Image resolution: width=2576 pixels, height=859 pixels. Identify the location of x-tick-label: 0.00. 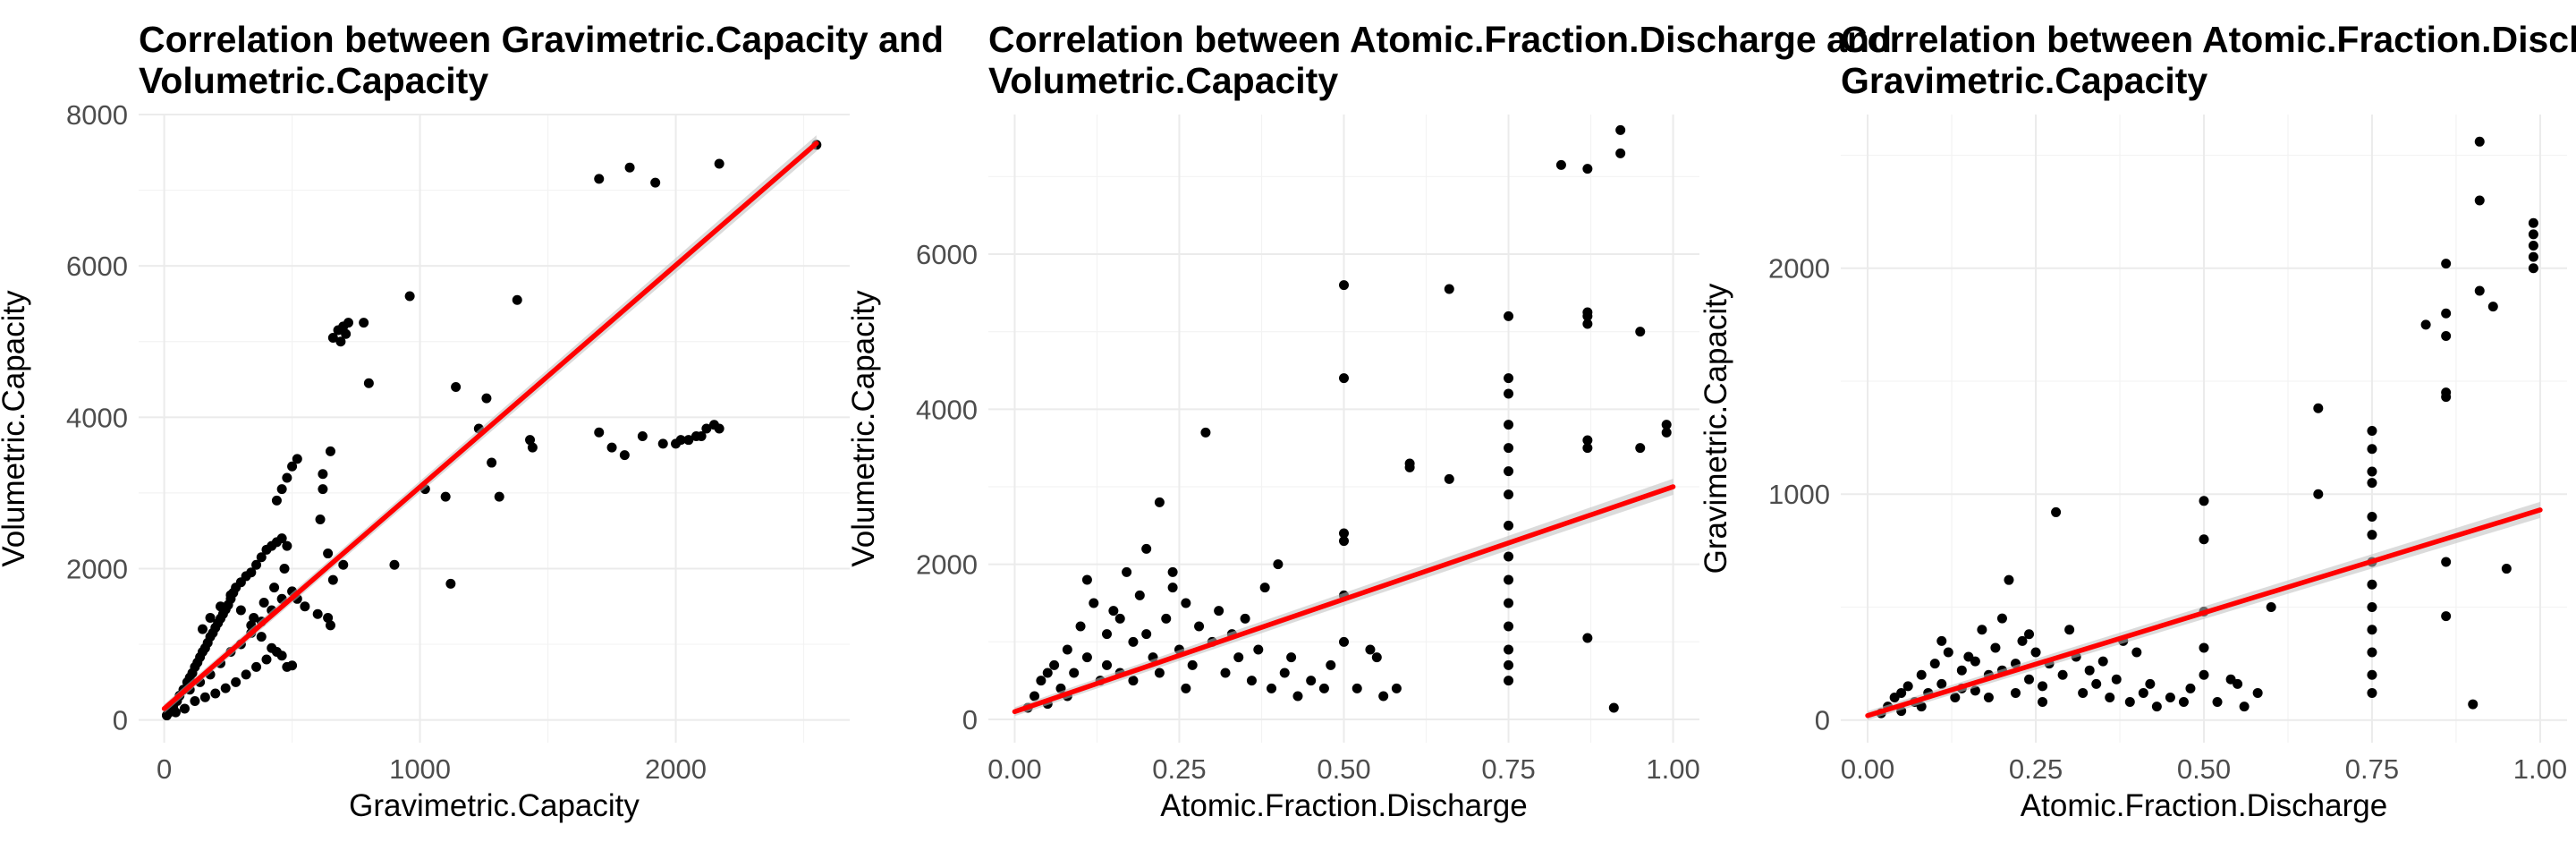
(1014, 769).